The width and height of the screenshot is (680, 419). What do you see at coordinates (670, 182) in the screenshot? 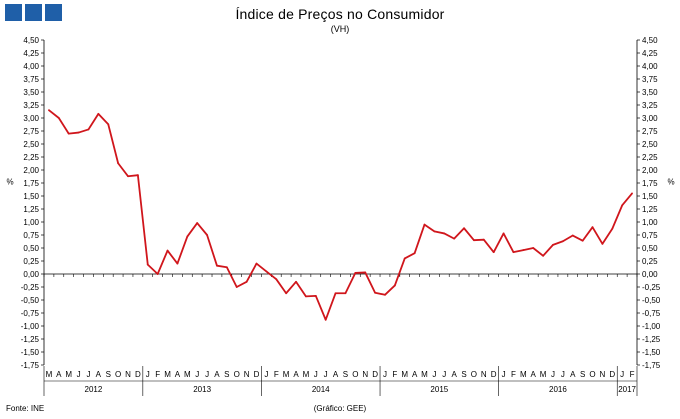
I see `y-axis-unit-right: %` at bounding box center [670, 182].